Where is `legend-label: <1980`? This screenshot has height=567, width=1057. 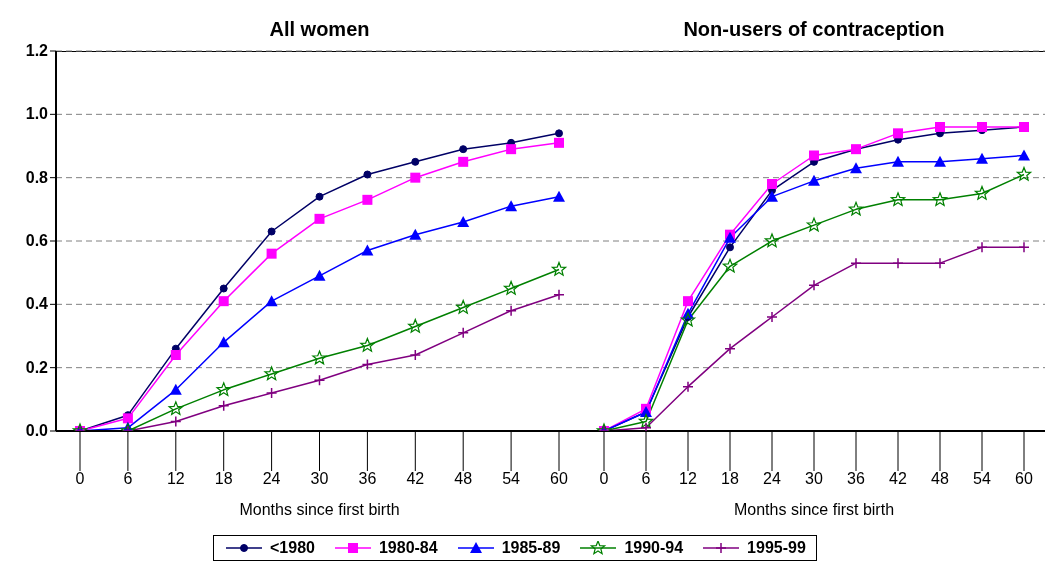 legend-label: <1980 is located at coordinates (292, 548).